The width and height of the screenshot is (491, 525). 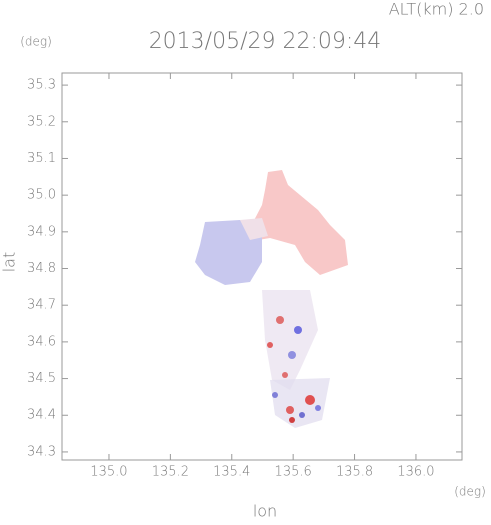 I want to click on y-tick-label: 35.2, so click(x=41, y=121).